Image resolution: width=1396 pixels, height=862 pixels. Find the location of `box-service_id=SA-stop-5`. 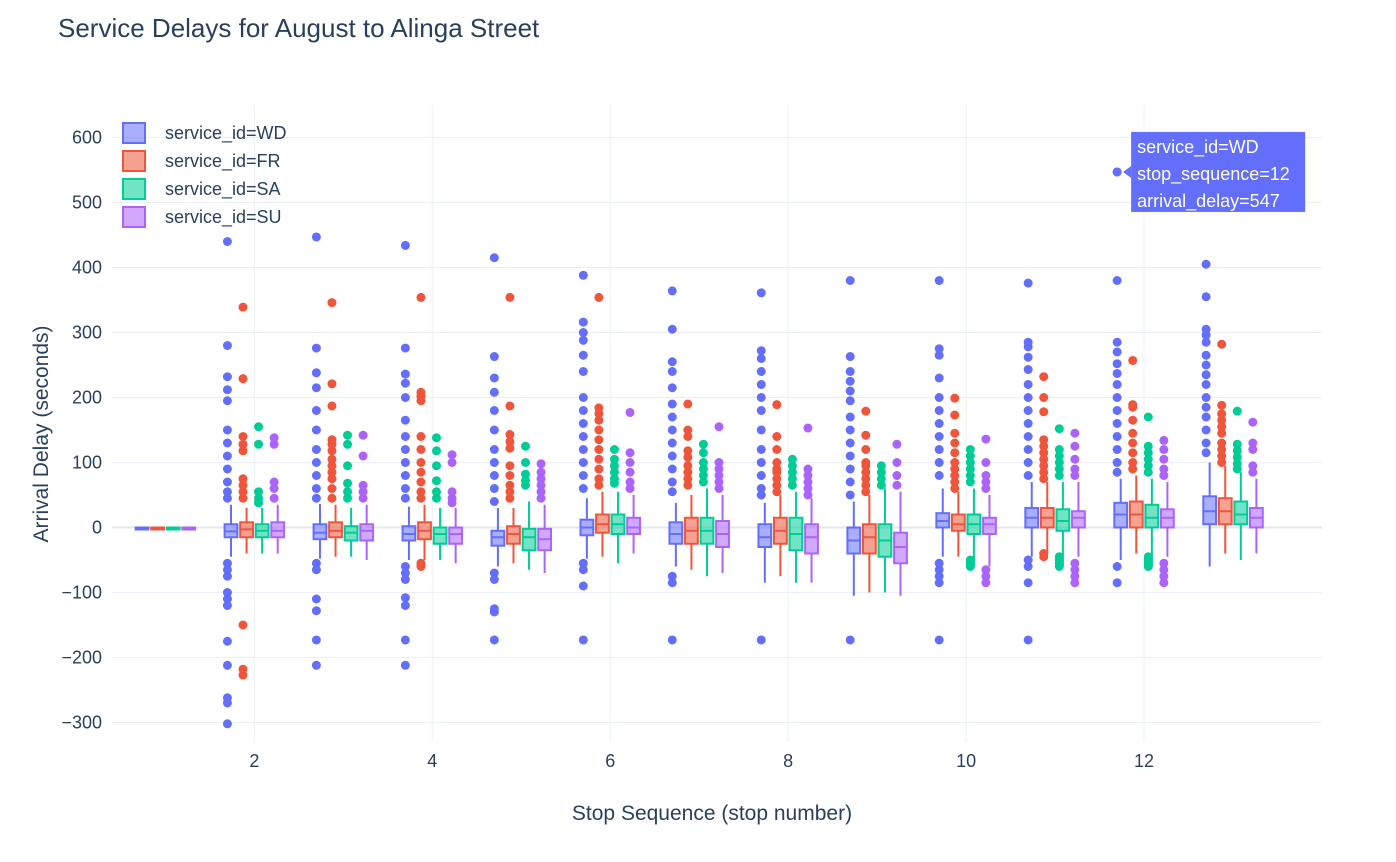

box-service_id=SA-stop-5 is located at coordinates (528, 505).